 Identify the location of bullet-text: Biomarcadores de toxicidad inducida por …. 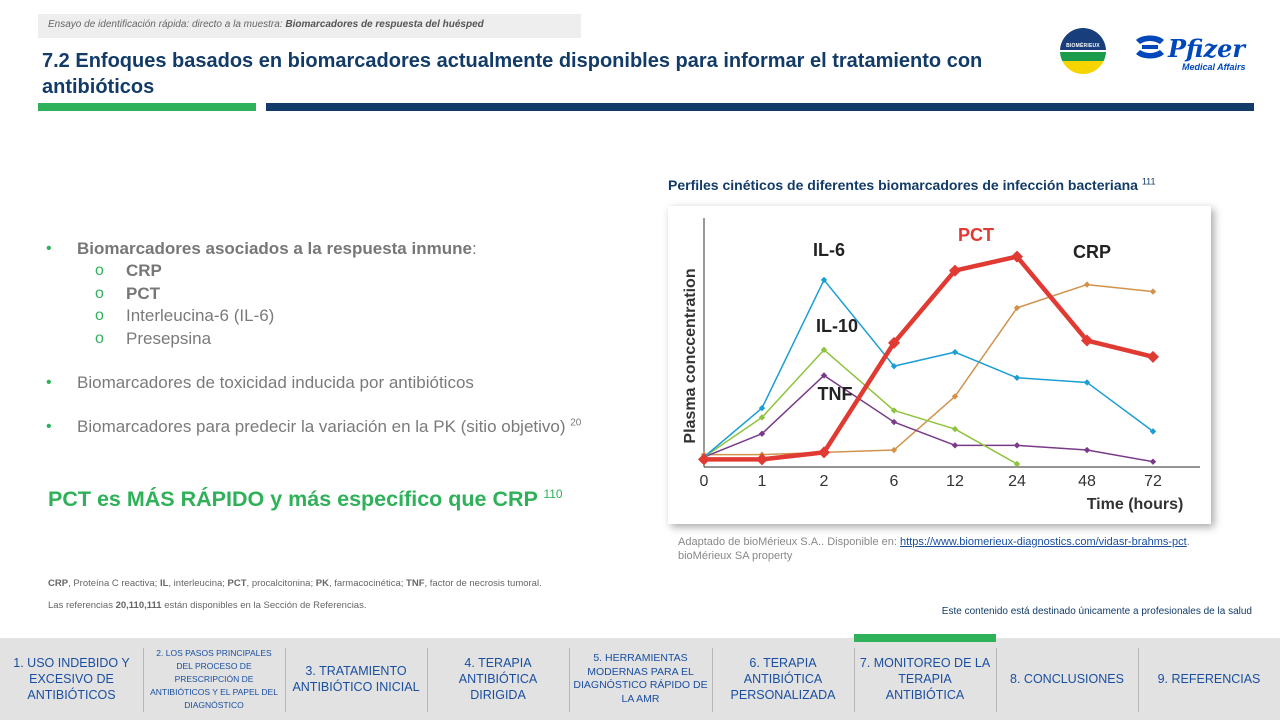
(275, 382).